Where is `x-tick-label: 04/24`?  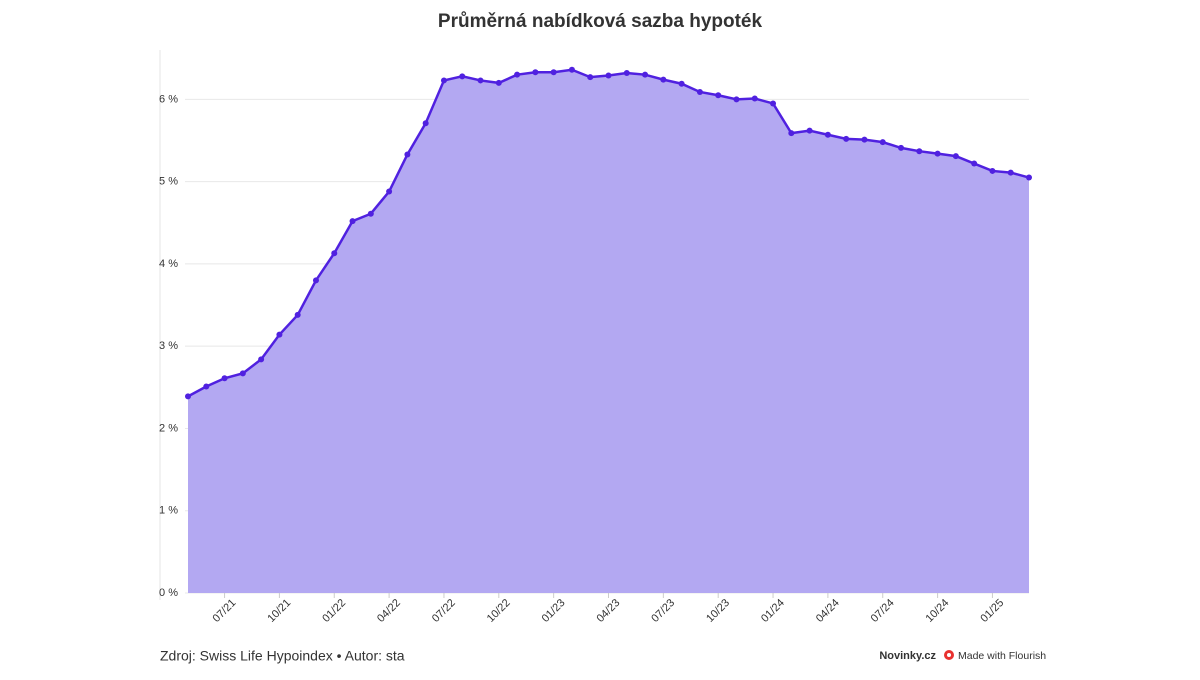
x-tick-label: 04/24 is located at coordinates (828, 611).